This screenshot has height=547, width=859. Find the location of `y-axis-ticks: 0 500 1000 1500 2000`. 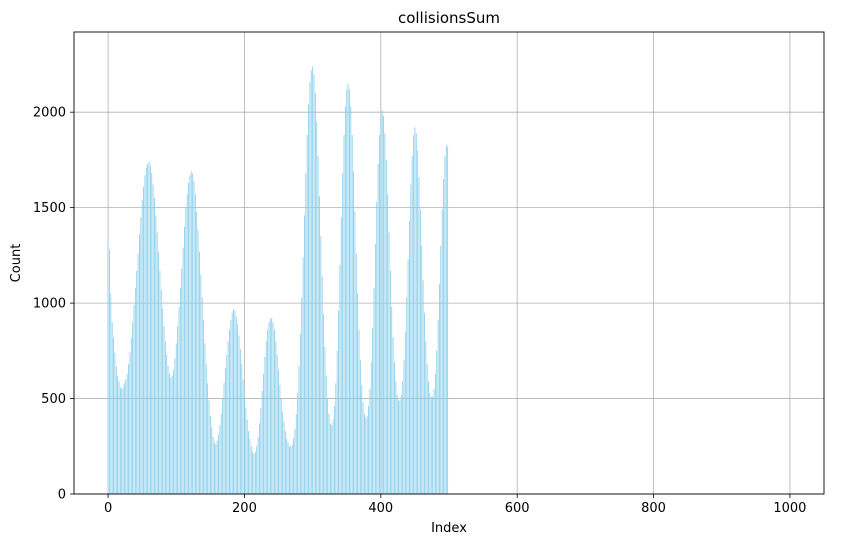

y-axis-ticks: 0 500 1000 1500 2000 is located at coordinates (53, 304).